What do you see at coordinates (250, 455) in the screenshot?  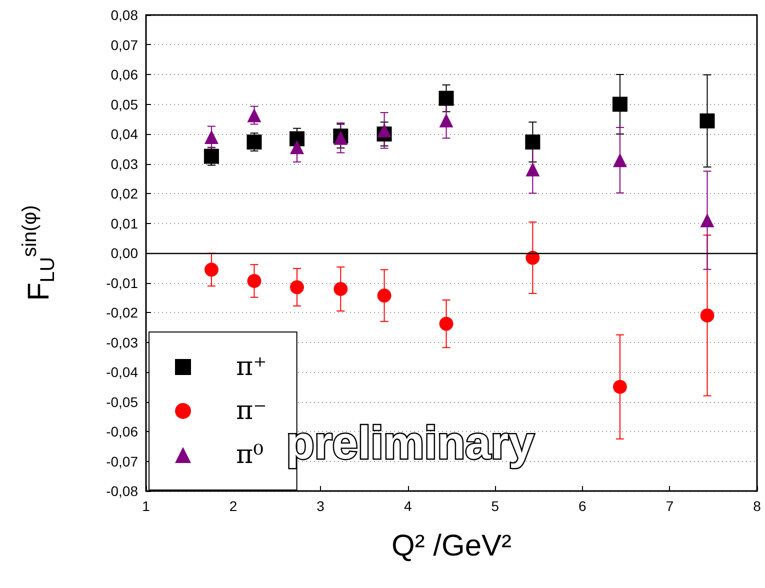 I see `legend-label: π⁰` at bounding box center [250, 455].